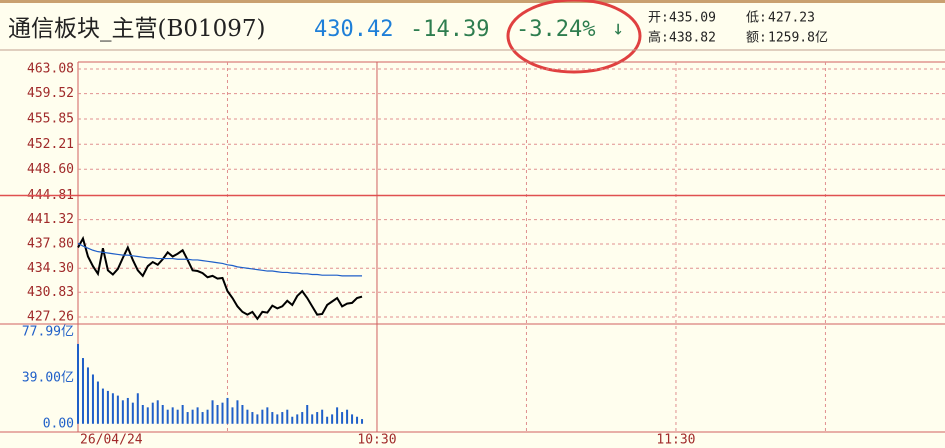  What do you see at coordinates (111, 440) in the screenshot?
I see `x-tick-label: 26/04/24` at bounding box center [111, 440].